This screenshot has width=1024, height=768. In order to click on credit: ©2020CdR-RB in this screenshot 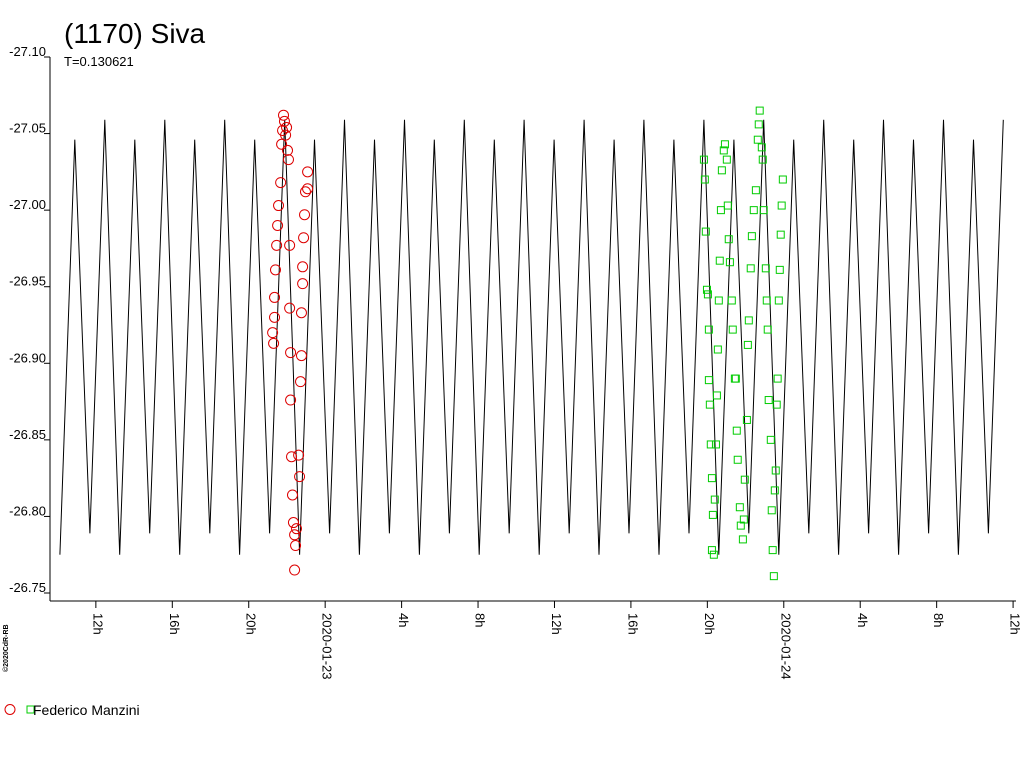, I will do `click(6, 648)`.